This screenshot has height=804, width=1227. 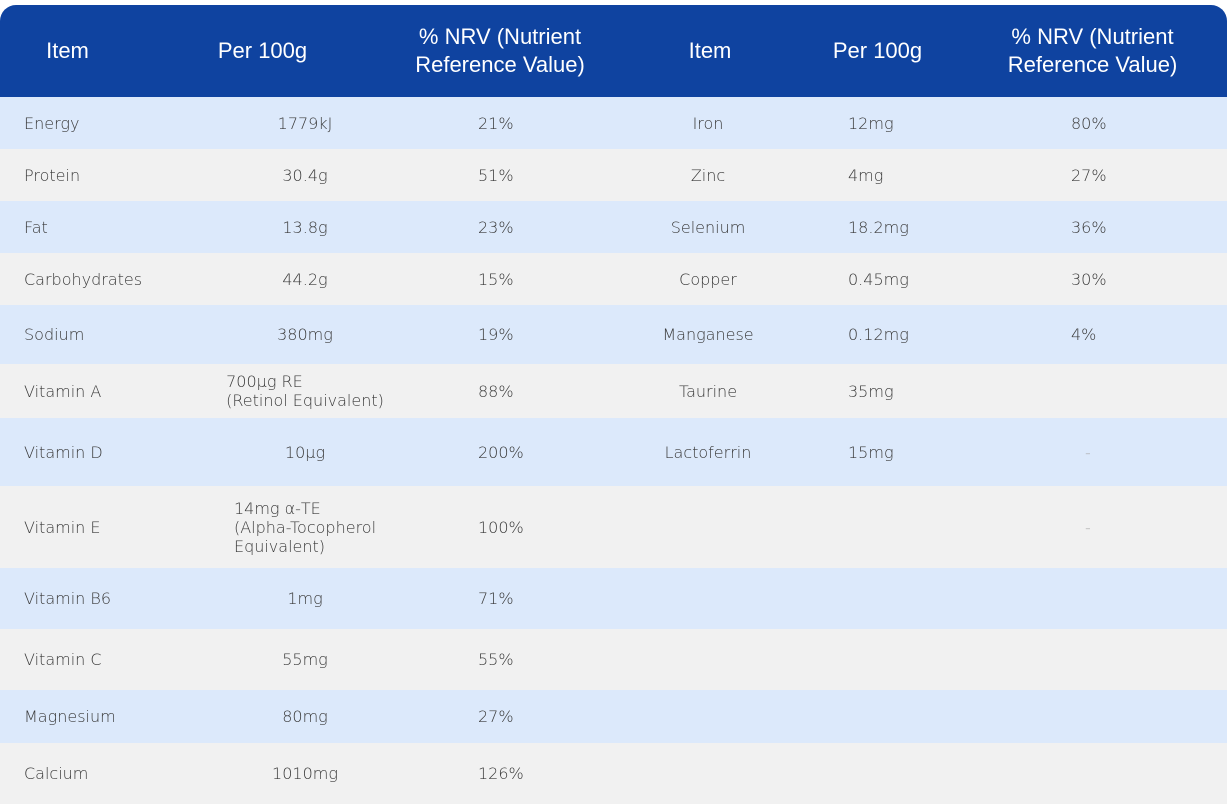 I want to click on cell-nrv: 88%, so click(x=538, y=391).